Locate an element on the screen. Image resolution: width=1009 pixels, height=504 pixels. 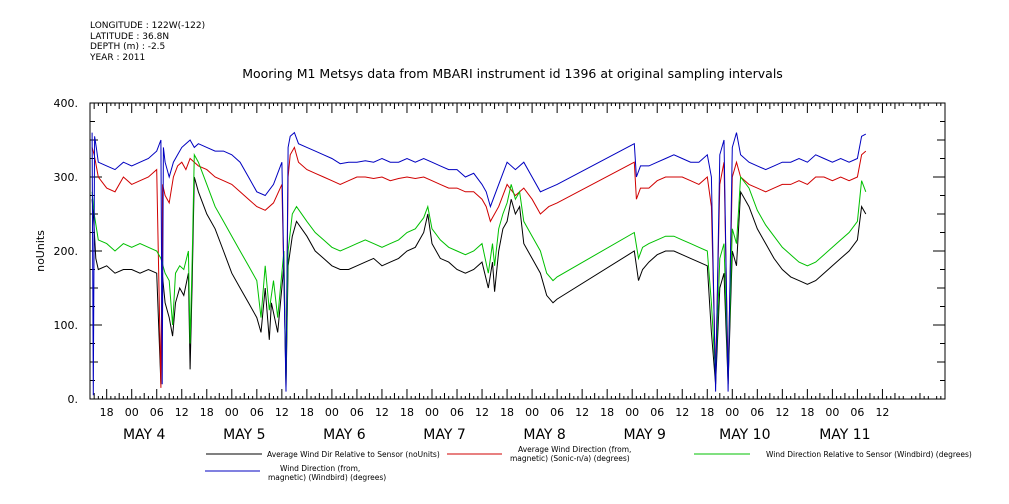
x-day-label: MAY 11 is located at coordinates (844, 435).